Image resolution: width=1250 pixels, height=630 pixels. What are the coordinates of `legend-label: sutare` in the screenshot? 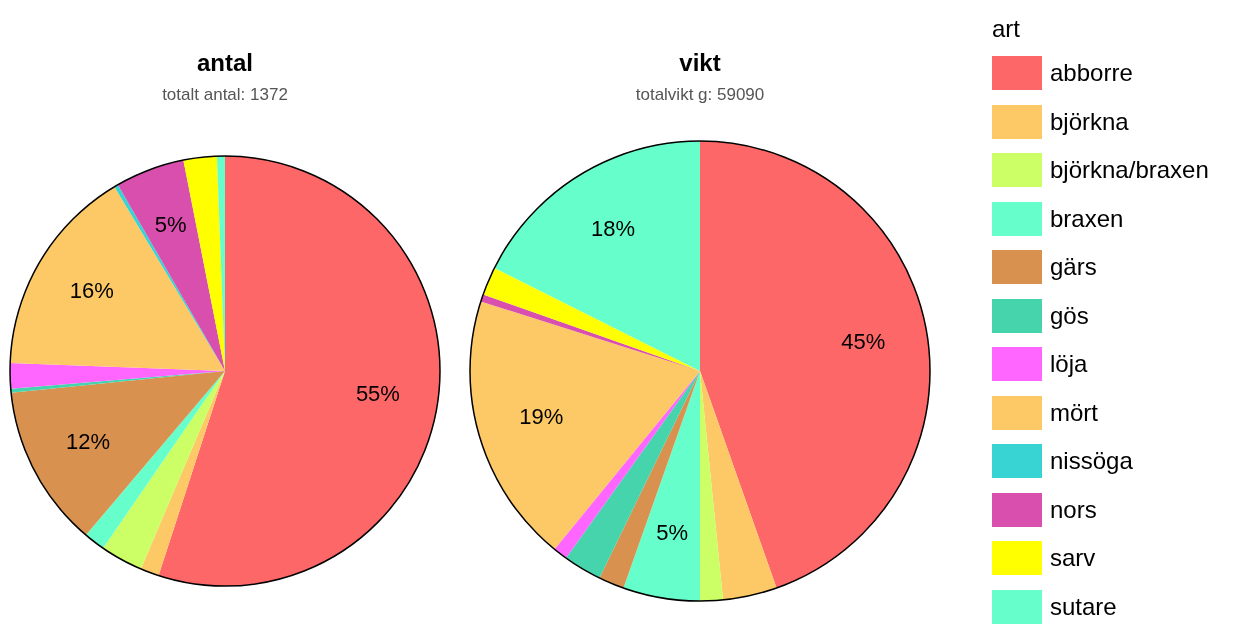 It's located at (1083, 606).